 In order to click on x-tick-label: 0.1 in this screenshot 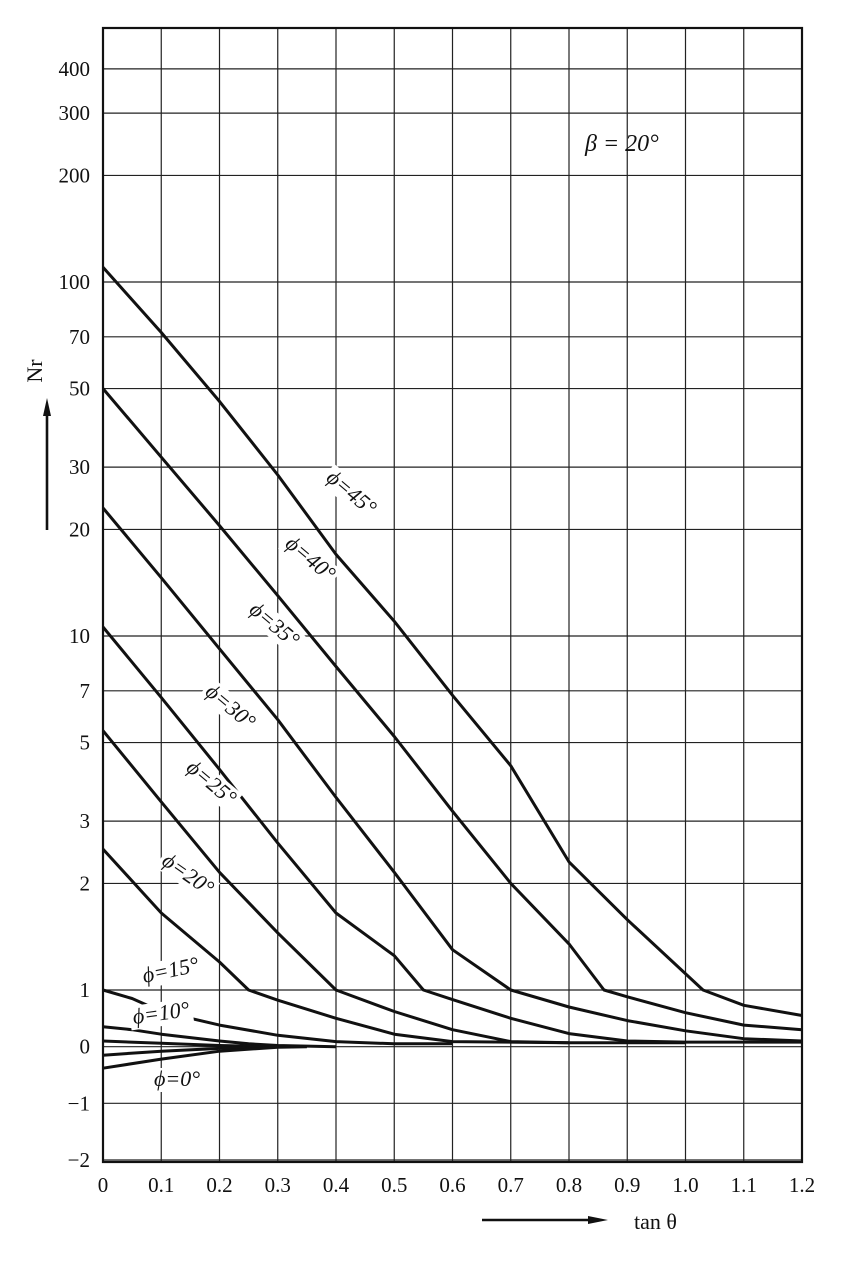, I will do `click(161, 1185)`.